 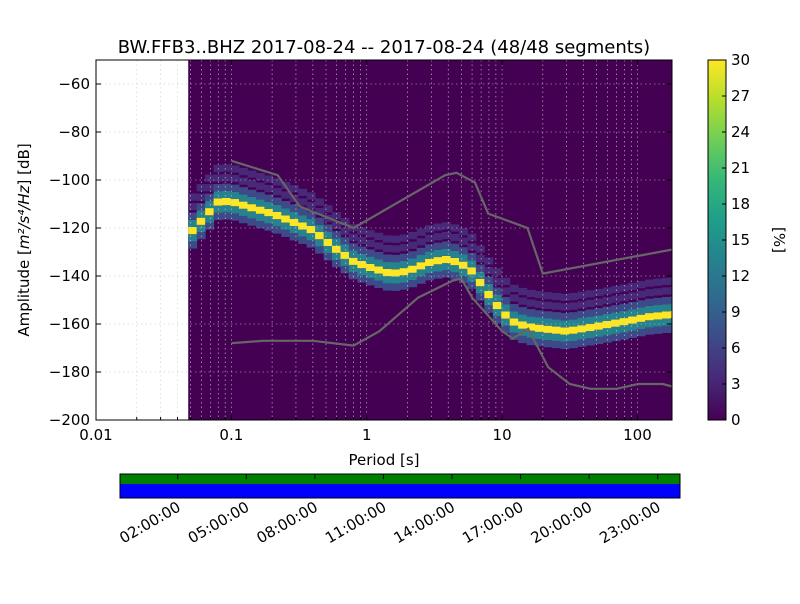 I want to click on coverage-data-available, so click(x=400, y=479).